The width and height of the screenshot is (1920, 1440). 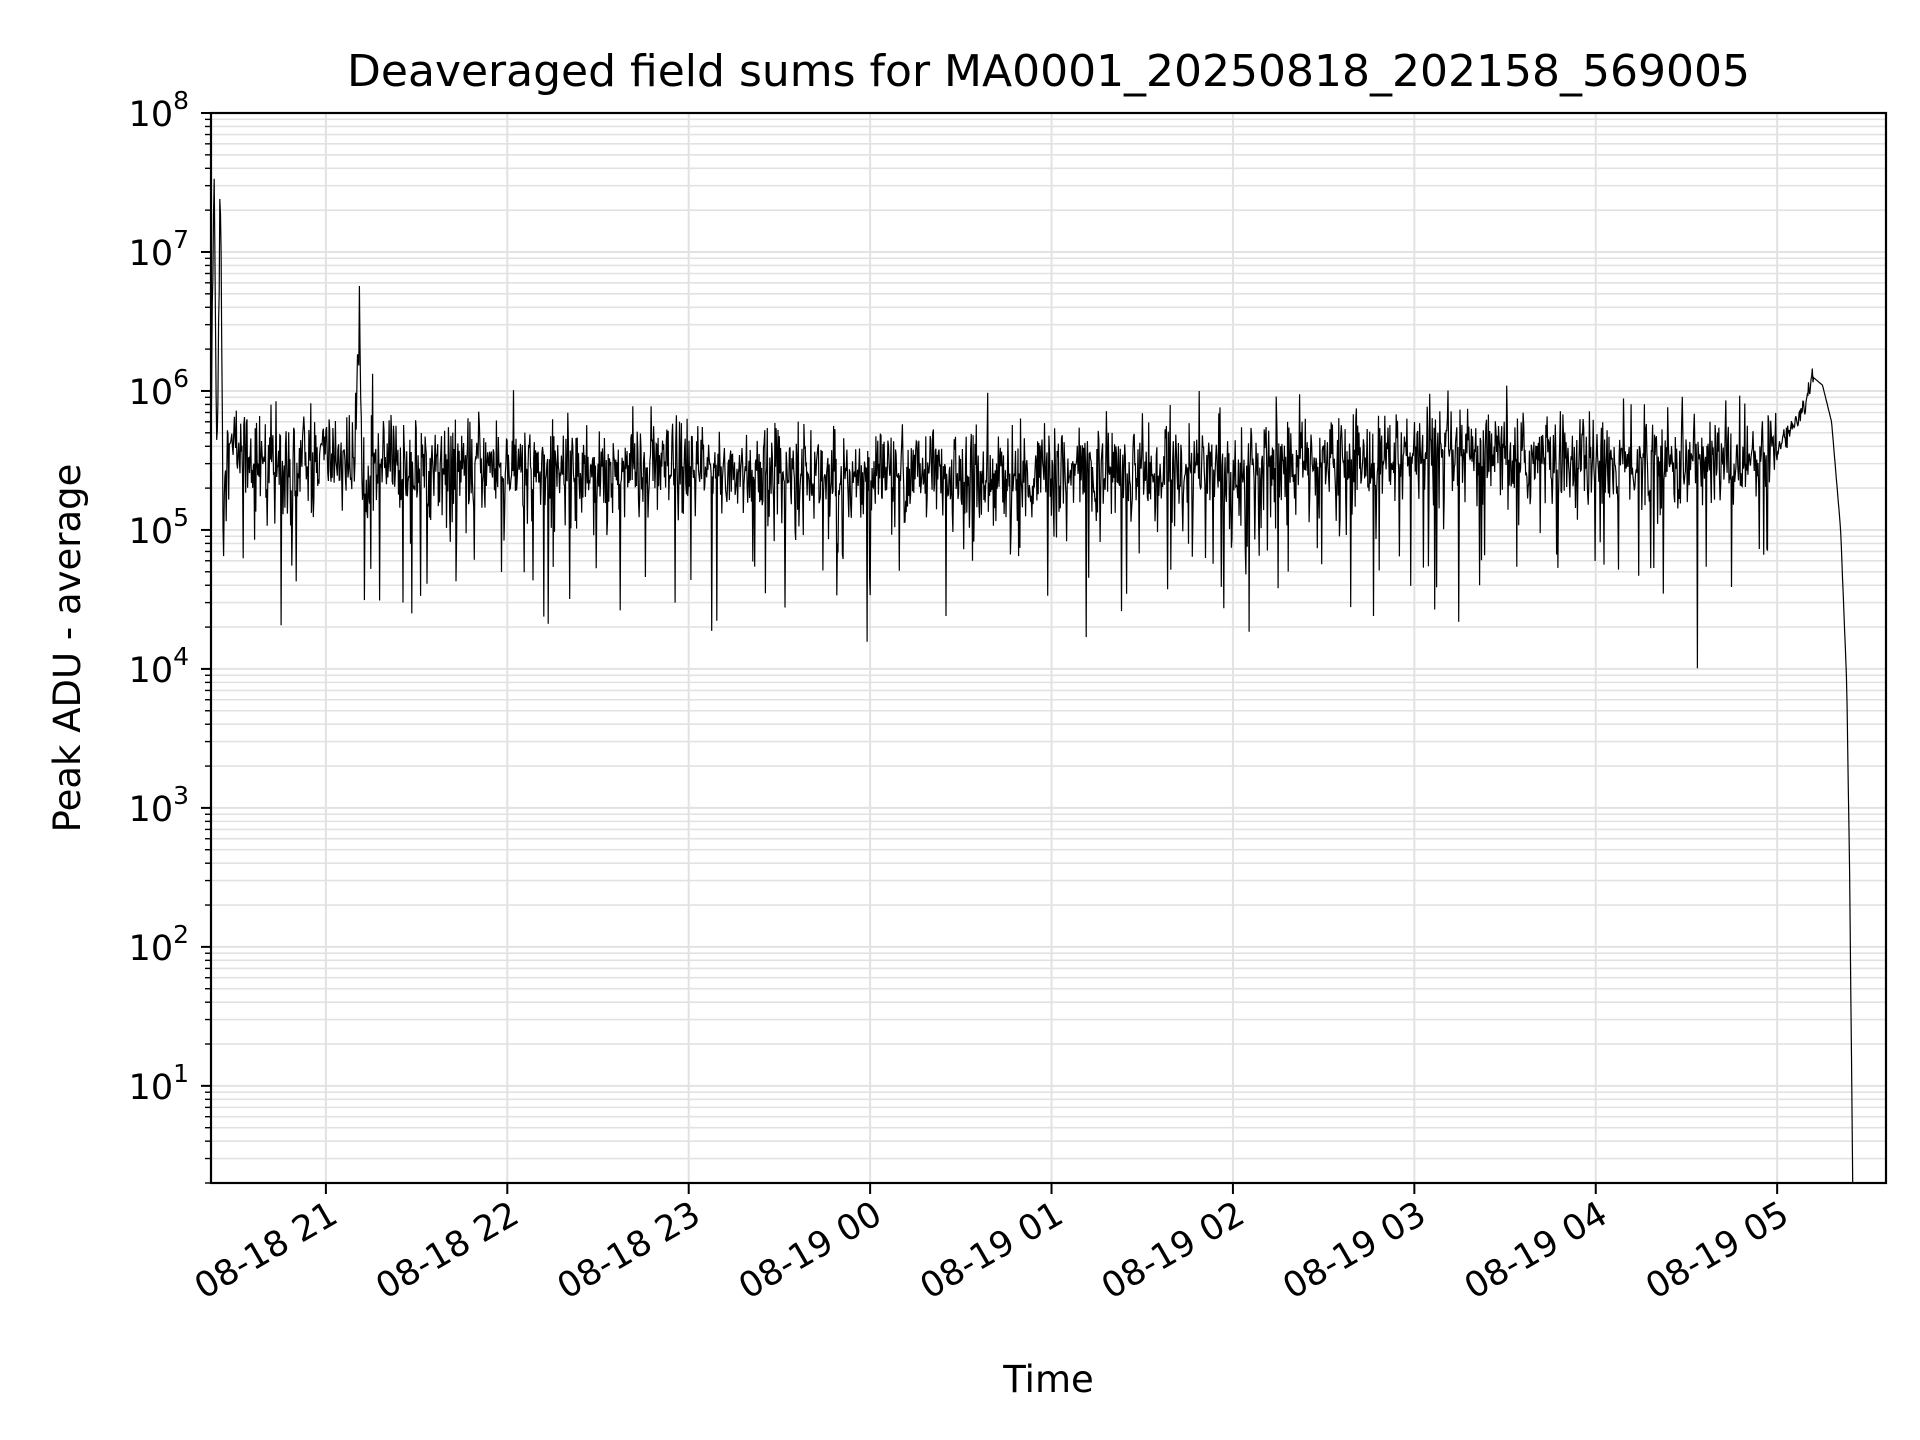 What do you see at coordinates (181, 795) in the screenshot?
I see `y-tick-exponent: 3` at bounding box center [181, 795].